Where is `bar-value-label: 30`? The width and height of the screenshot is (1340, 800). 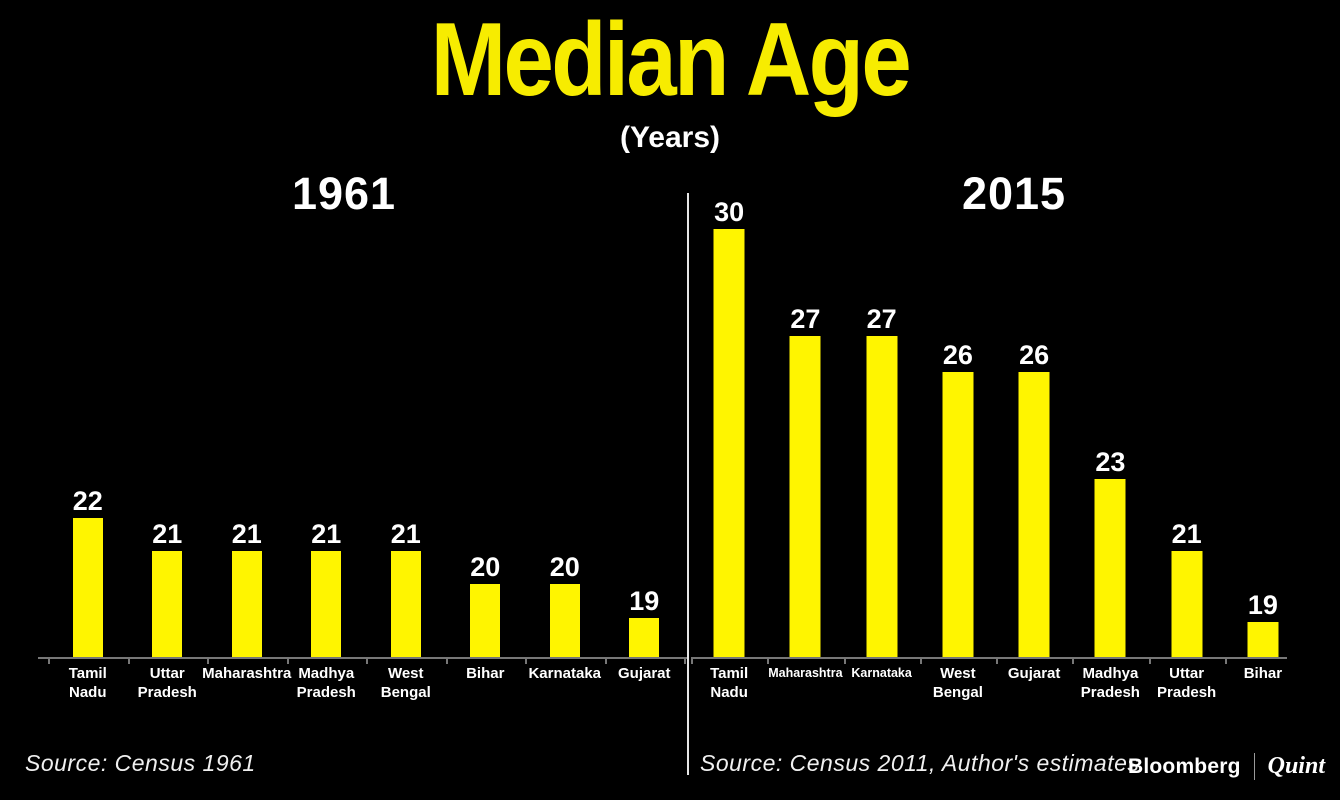 bar-value-label: 30 is located at coordinates (729, 211).